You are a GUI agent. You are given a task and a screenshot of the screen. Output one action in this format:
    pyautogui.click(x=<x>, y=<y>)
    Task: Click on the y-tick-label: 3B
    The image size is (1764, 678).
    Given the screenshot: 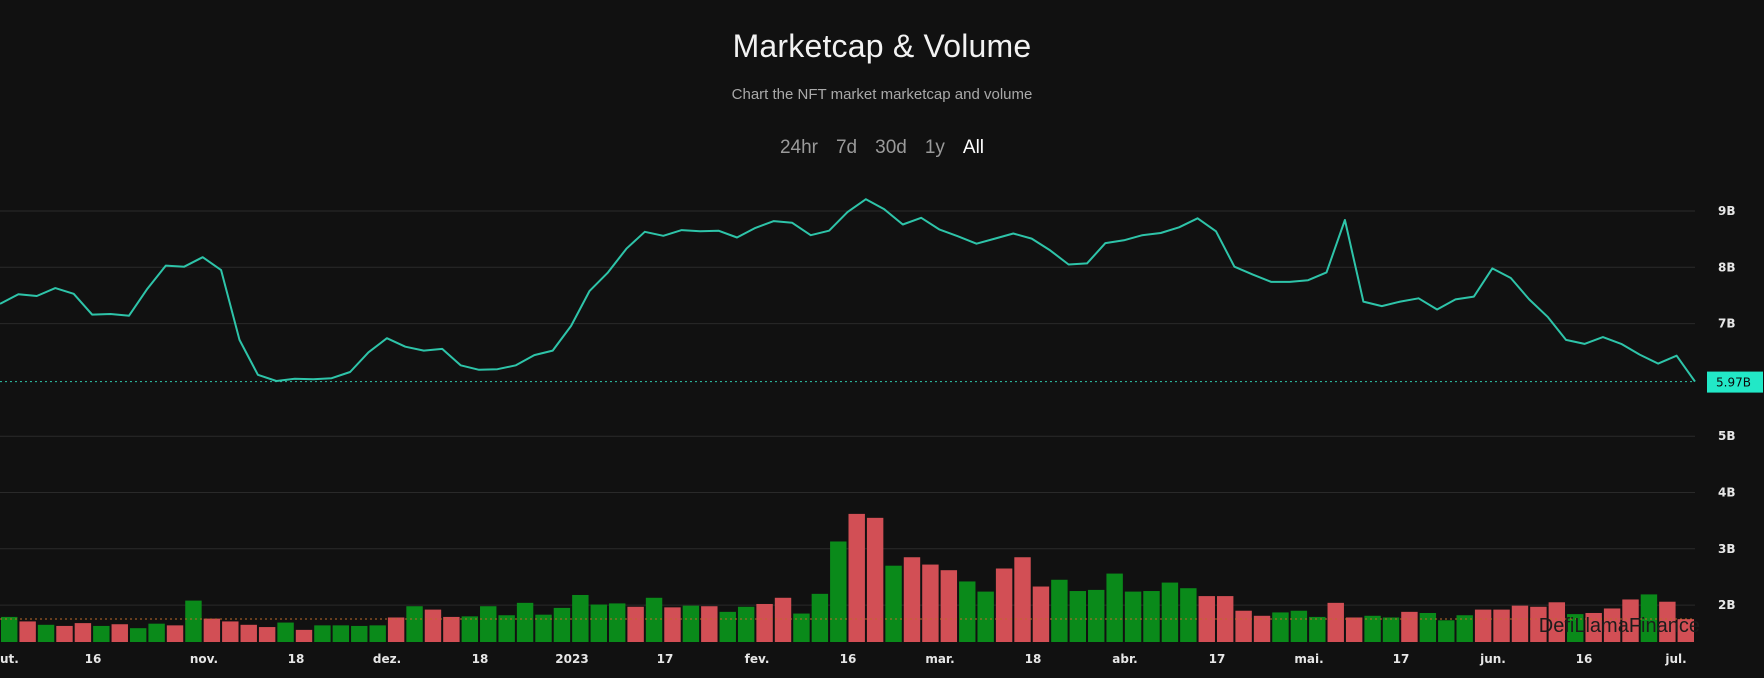 What is the action you would take?
    pyautogui.click(x=1727, y=549)
    